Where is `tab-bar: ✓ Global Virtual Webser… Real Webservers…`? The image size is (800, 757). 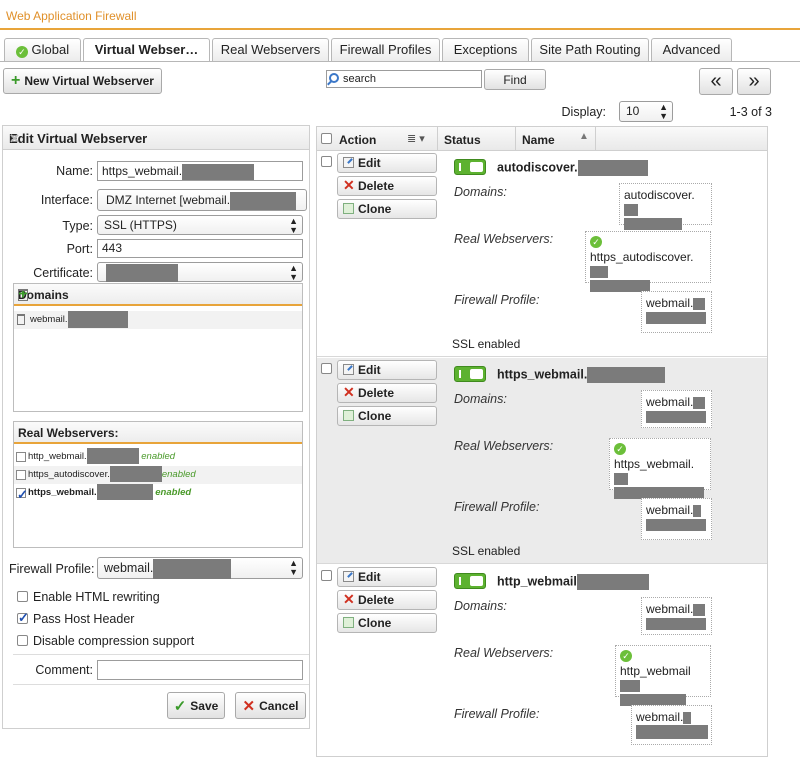 tab-bar: ✓ Global Virtual Webser… Real Webservers… is located at coordinates (400, 50).